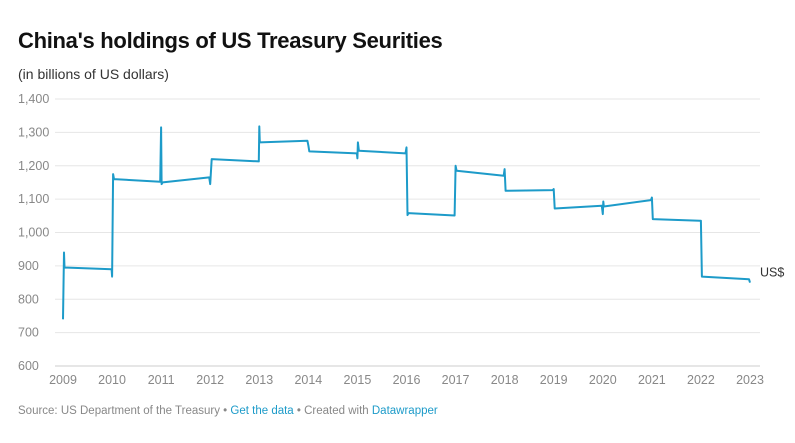 This screenshot has height=443, width=795. Describe the element at coordinates (210, 380) in the screenshot. I see `x-tick-label: 2012` at that location.